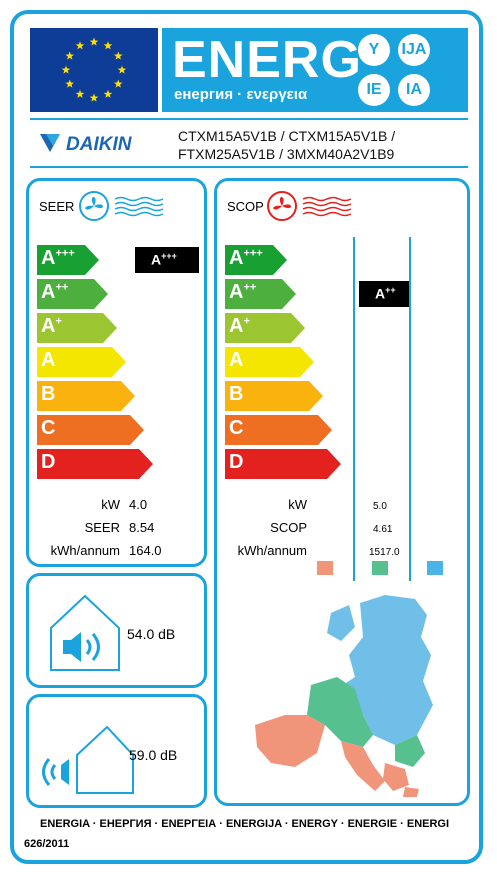 The height and width of the screenshot is (876, 497). Describe the element at coordinates (297, 504) in the screenshot. I see `heating-kw-label: kW` at that location.